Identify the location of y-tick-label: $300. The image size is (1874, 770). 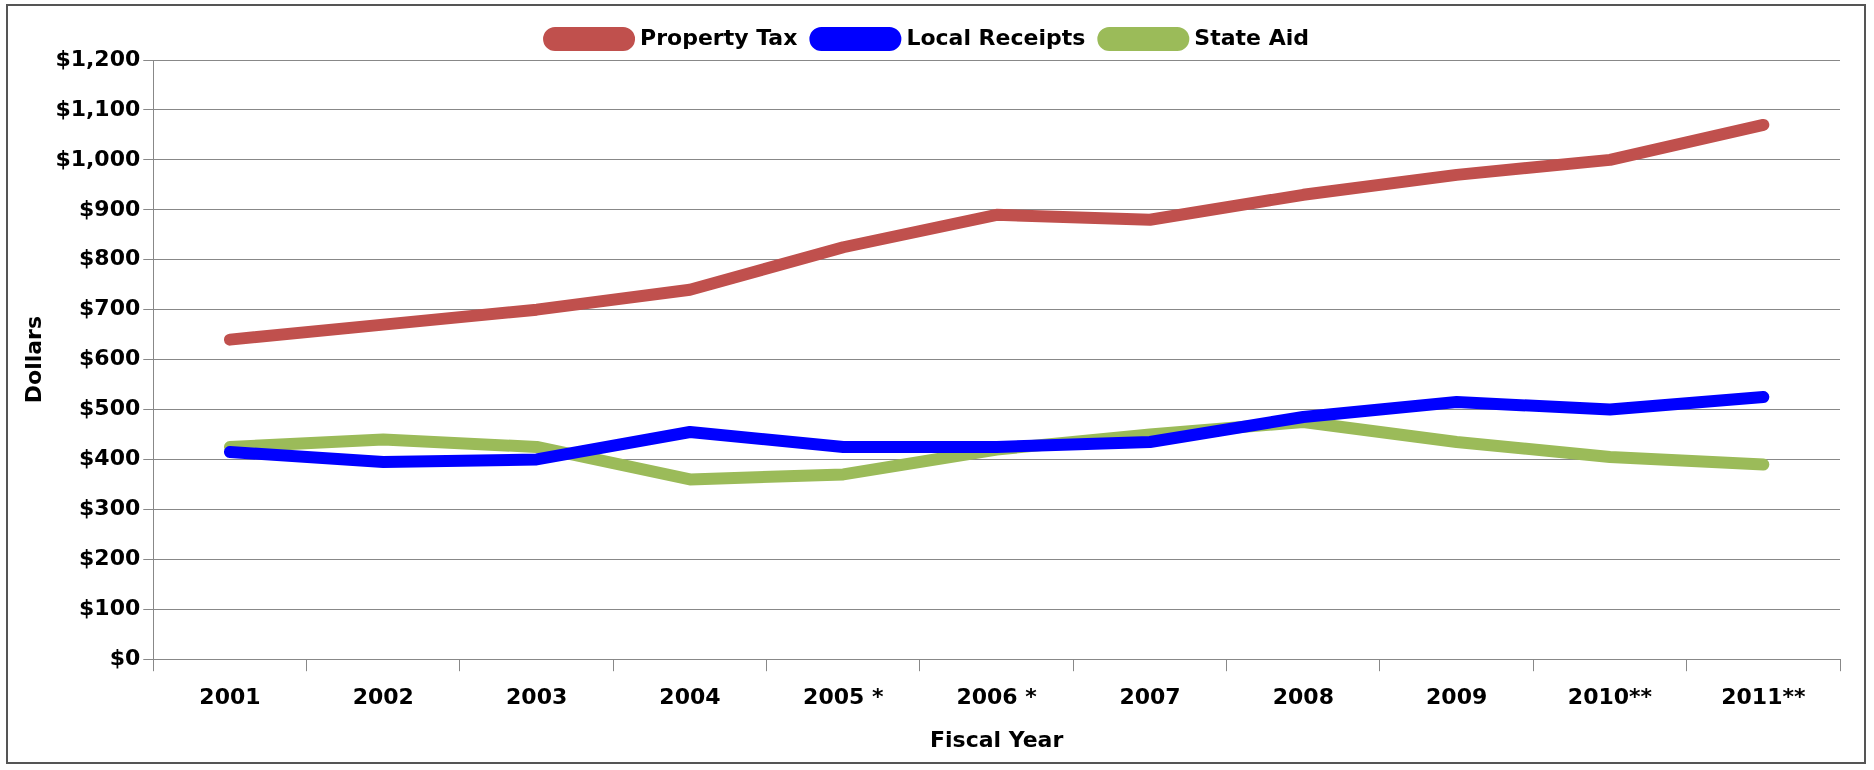
(110, 508).